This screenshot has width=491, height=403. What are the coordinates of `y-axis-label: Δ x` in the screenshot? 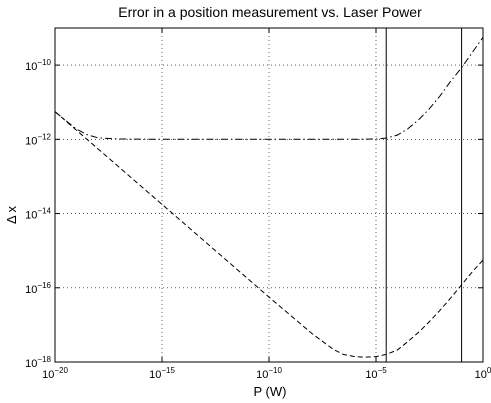 It's located at (11, 214).